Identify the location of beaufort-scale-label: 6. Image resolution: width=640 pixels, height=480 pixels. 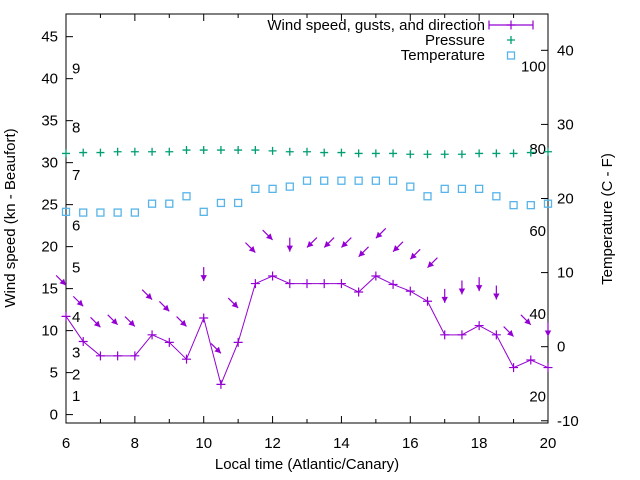
(76, 226).